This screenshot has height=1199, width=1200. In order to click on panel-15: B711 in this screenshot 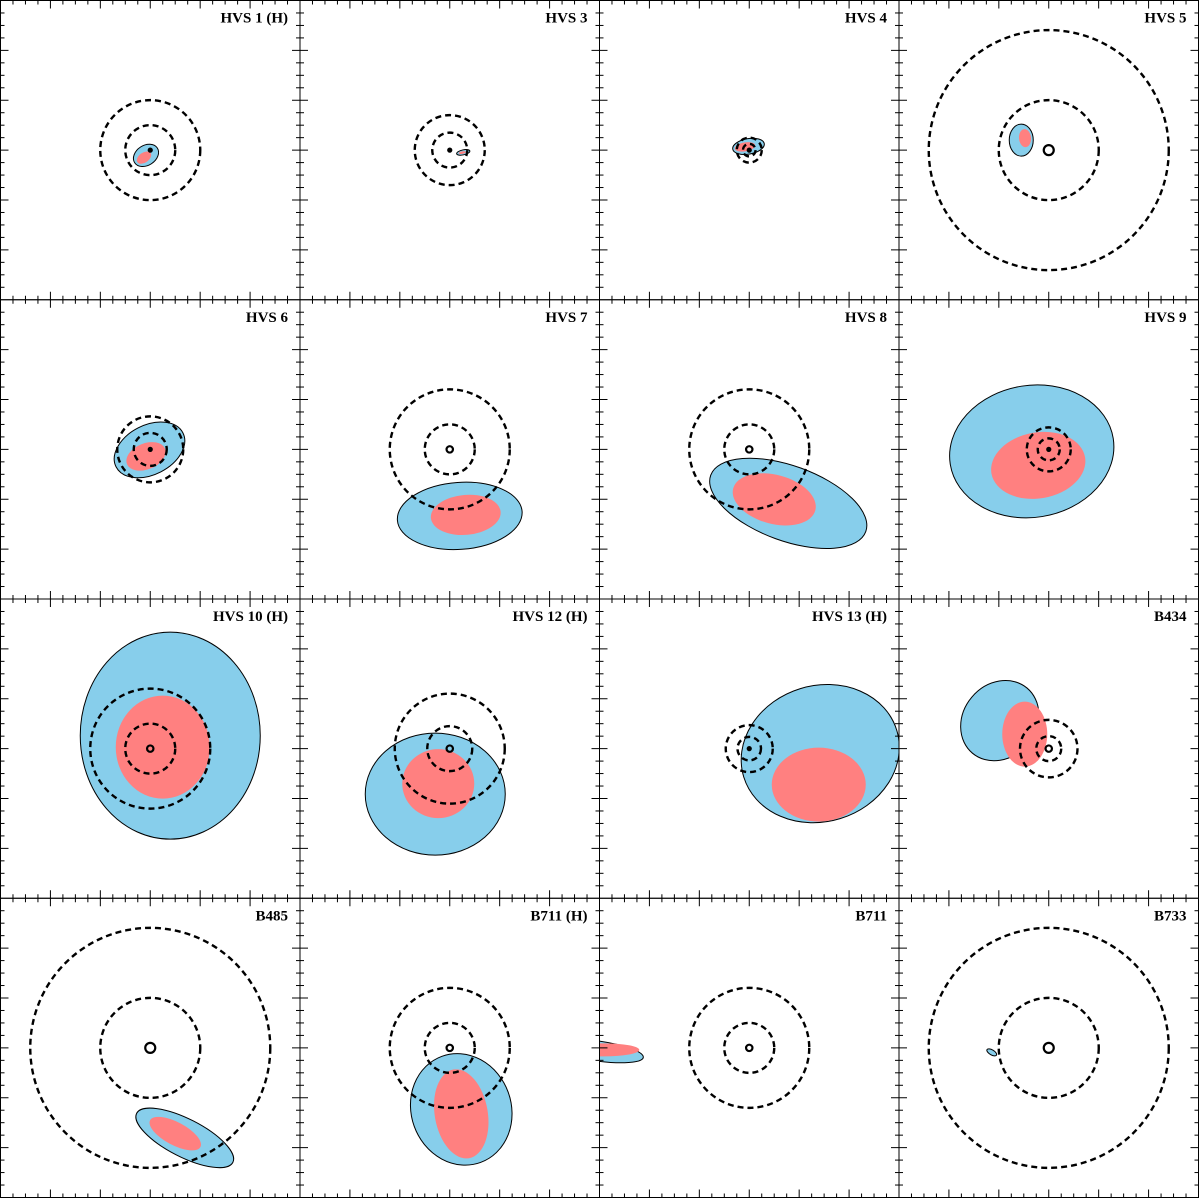, I will do `click(749, 1047)`.